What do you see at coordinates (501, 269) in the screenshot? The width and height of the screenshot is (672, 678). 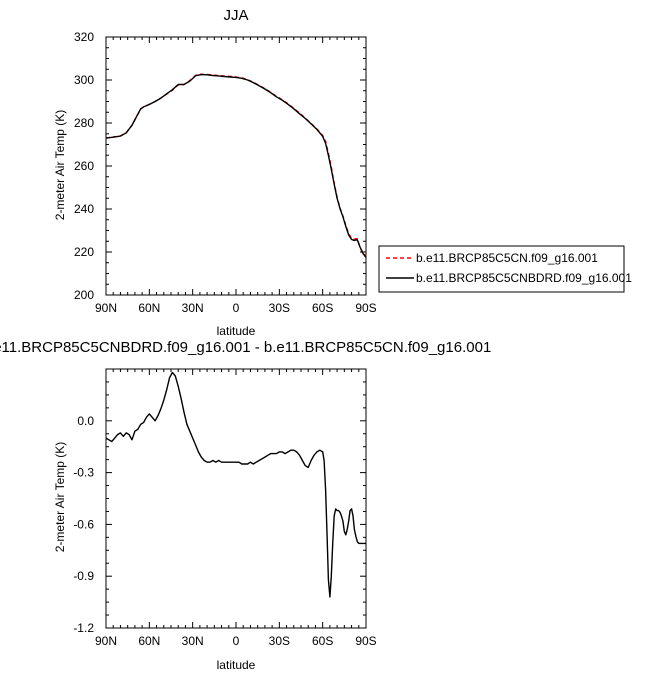 I see `legend-box` at bounding box center [501, 269].